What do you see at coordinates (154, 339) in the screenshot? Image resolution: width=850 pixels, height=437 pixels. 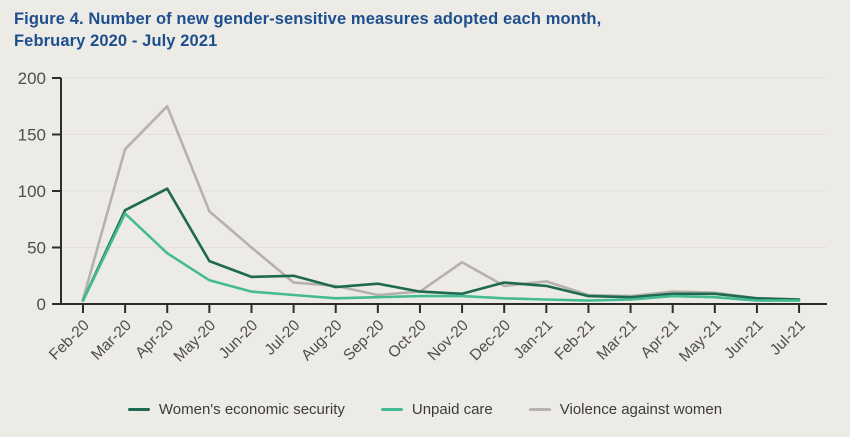 I see `x-axis-label-apr-20: Apr-20` at bounding box center [154, 339].